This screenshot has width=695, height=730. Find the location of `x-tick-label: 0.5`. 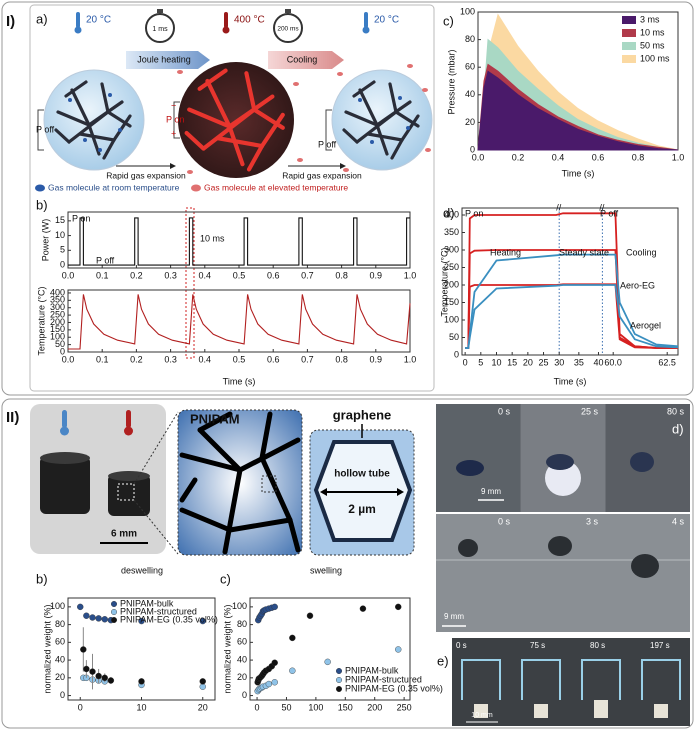

x-tick-label: 0.5 is located at coordinates (239, 275).